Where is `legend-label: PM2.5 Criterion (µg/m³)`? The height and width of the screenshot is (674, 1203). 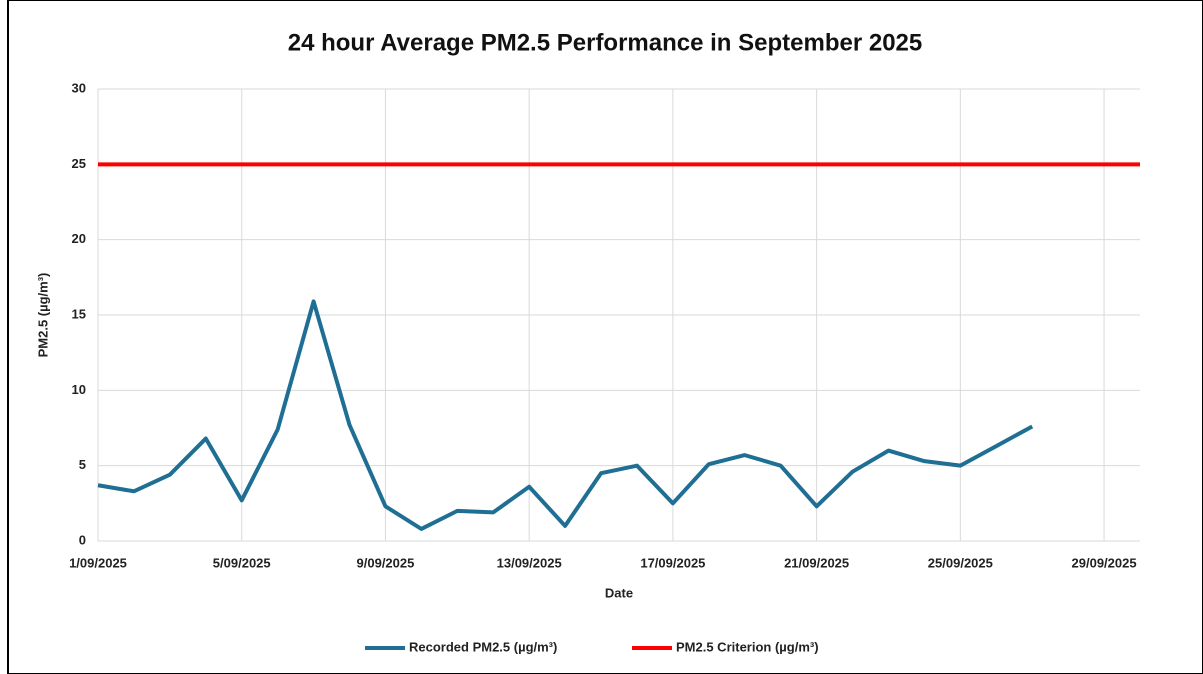
legend-label: PM2.5 Criterion (µg/m³) is located at coordinates (747, 646).